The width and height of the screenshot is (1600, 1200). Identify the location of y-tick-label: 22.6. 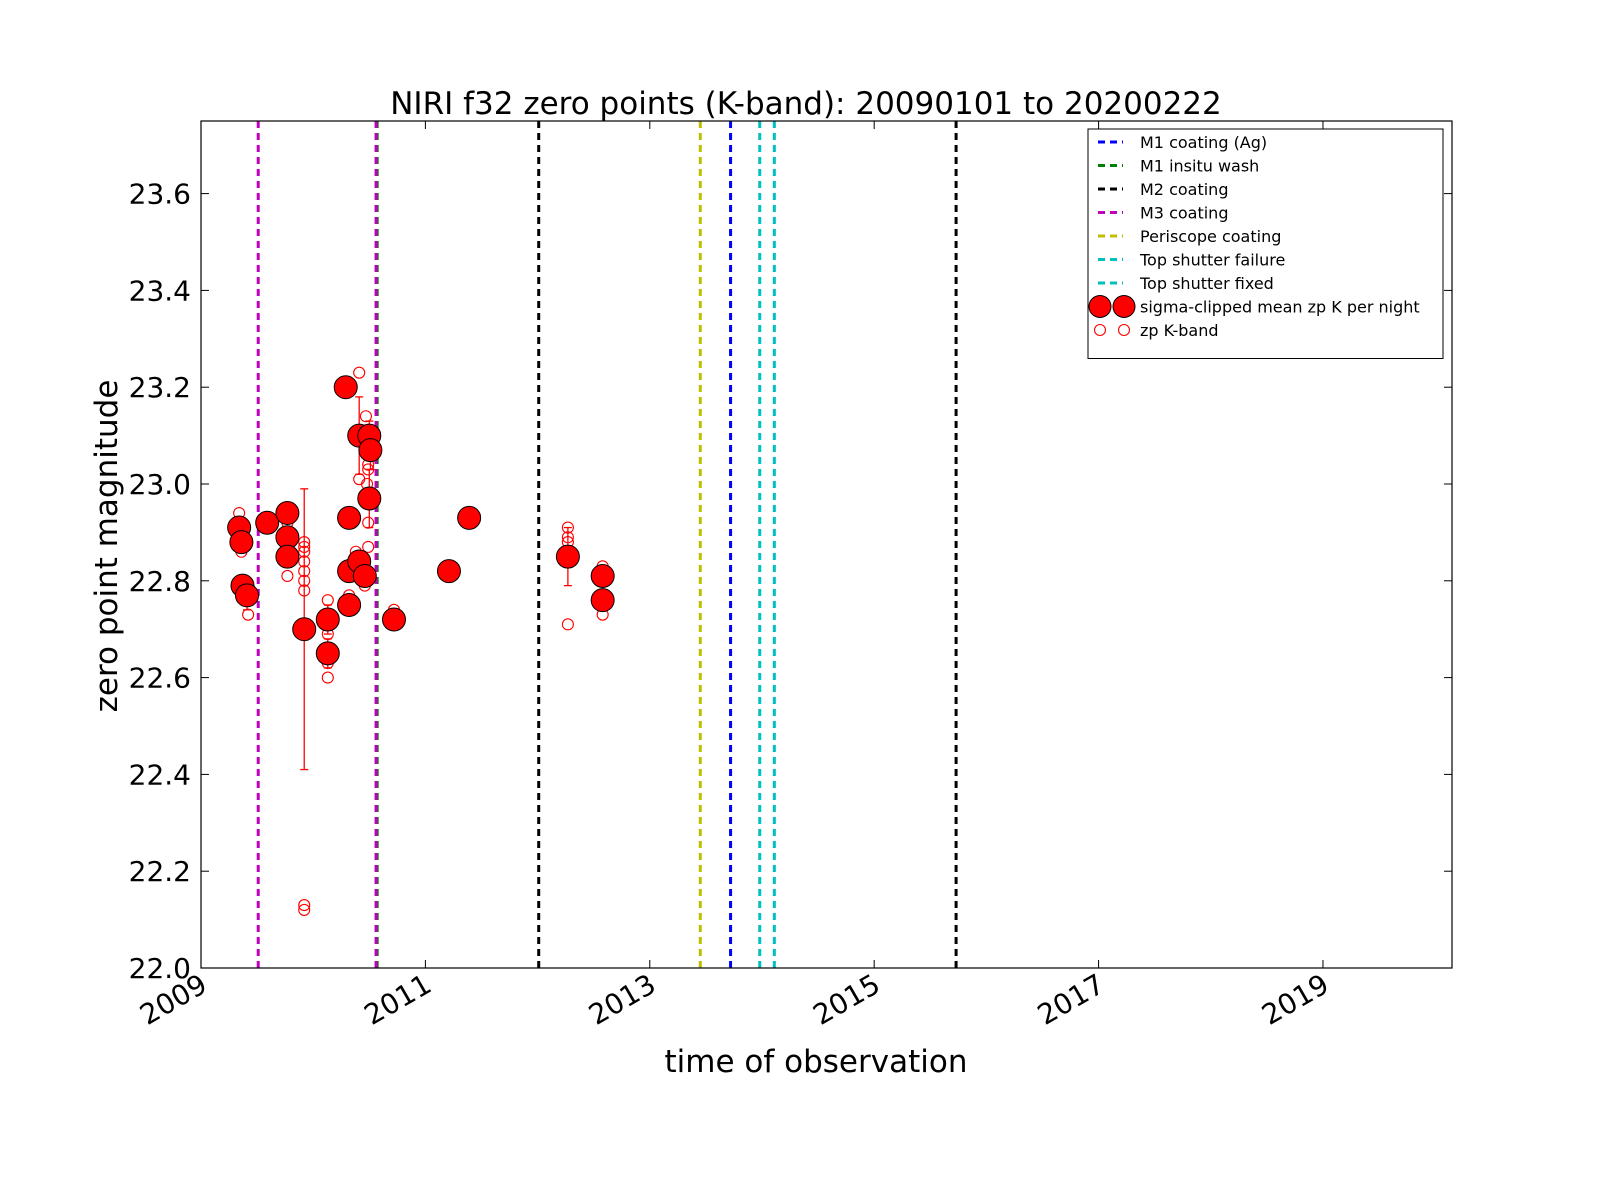
(160, 678).